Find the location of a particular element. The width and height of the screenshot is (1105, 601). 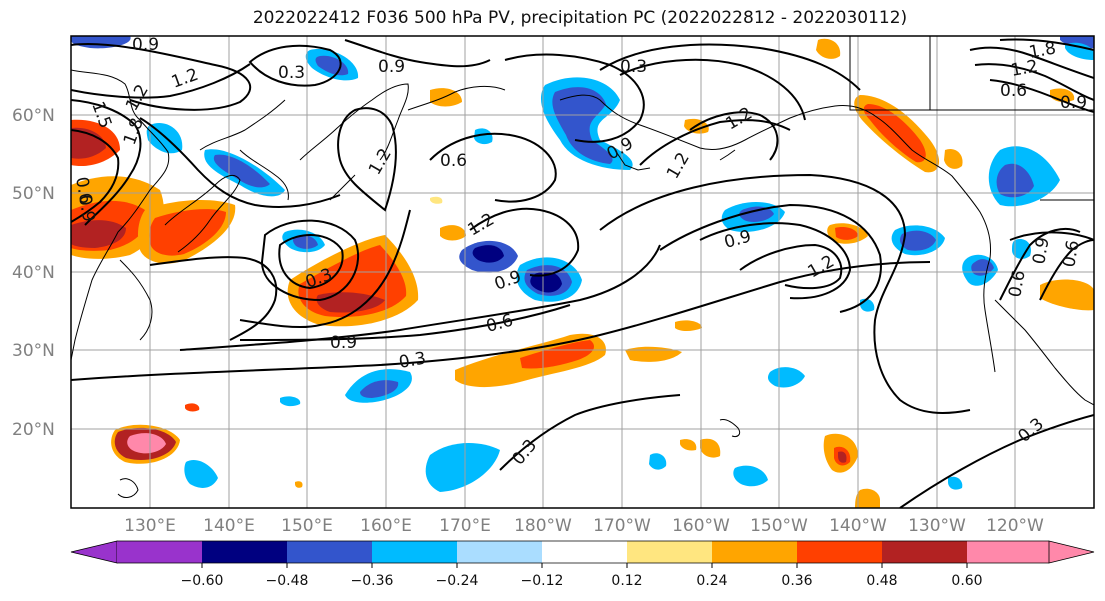

lon-label: 160°W is located at coordinates (701, 526).